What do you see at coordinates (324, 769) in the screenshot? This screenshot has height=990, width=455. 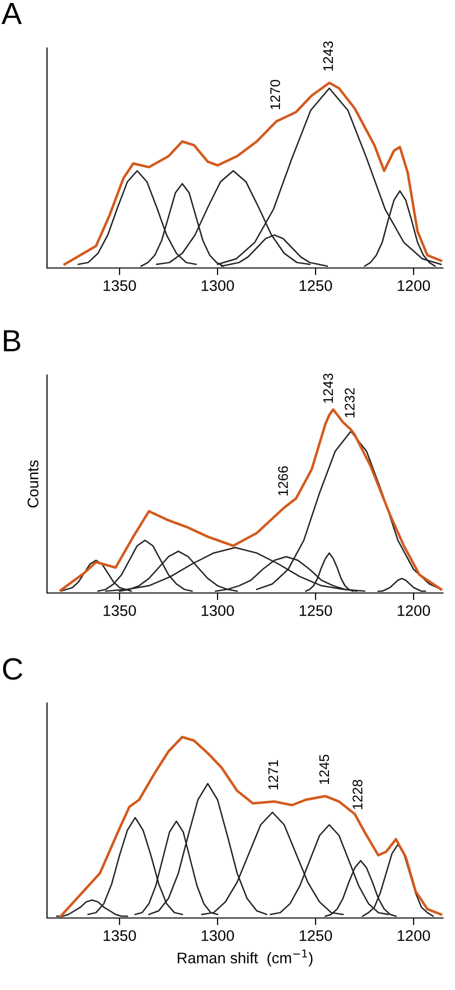 I see `annotation: 1245` at bounding box center [324, 769].